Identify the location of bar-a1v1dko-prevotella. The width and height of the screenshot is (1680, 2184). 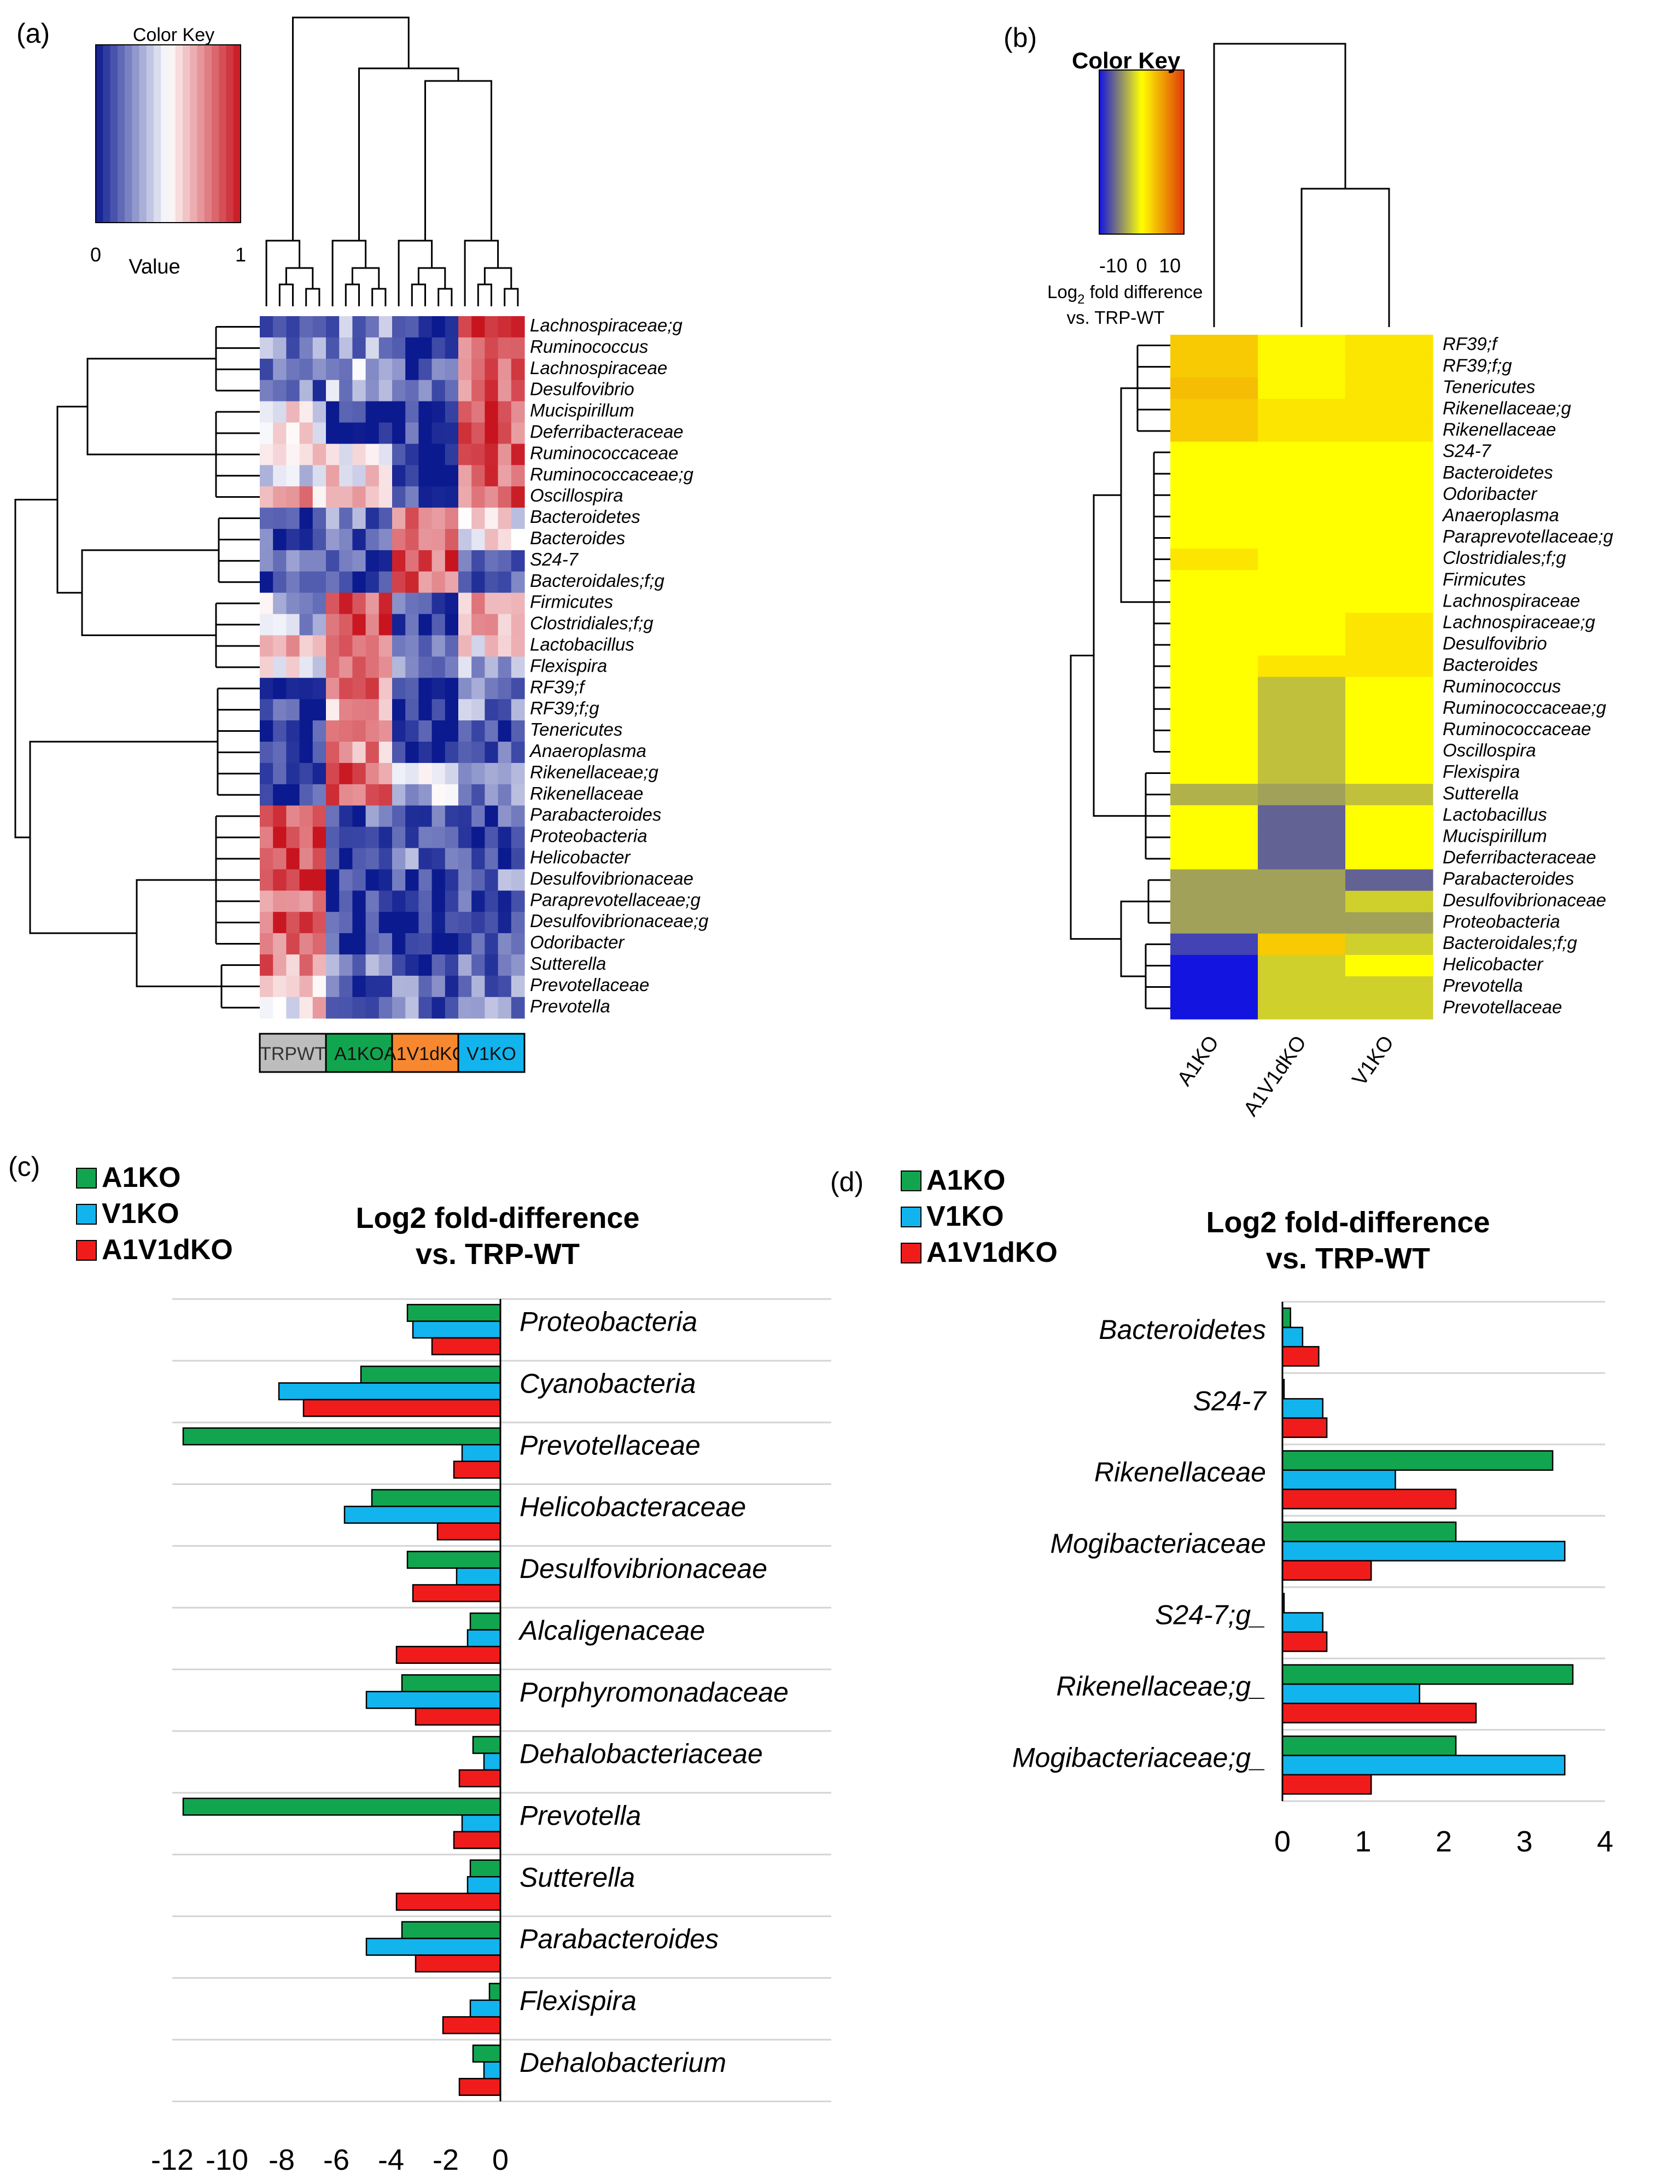
(477, 1840).